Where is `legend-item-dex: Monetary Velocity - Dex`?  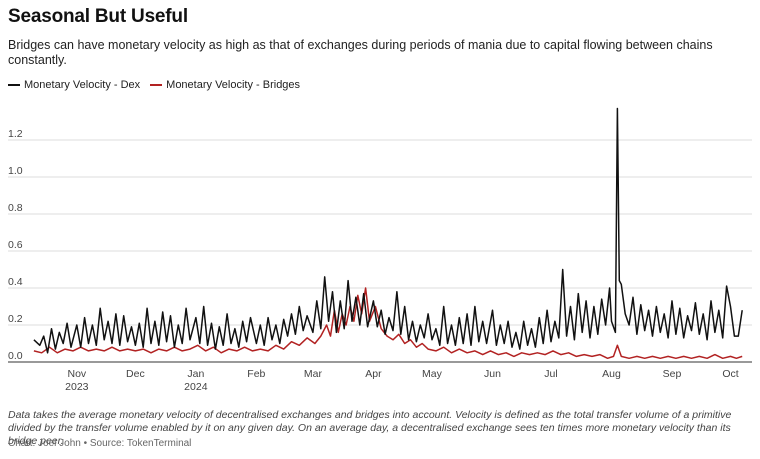
legend-item-dex: Monetary Velocity - Dex is located at coordinates (74, 85).